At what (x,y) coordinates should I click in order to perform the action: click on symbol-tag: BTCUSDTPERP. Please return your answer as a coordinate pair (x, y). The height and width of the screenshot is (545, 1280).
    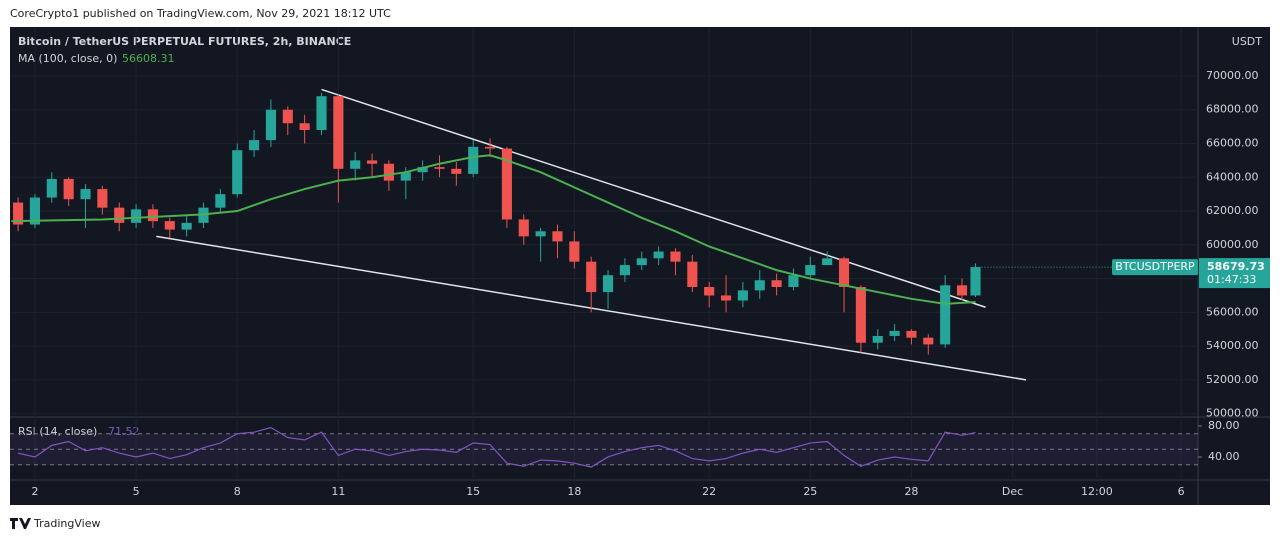
    Looking at the image, I should click on (1155, 266).